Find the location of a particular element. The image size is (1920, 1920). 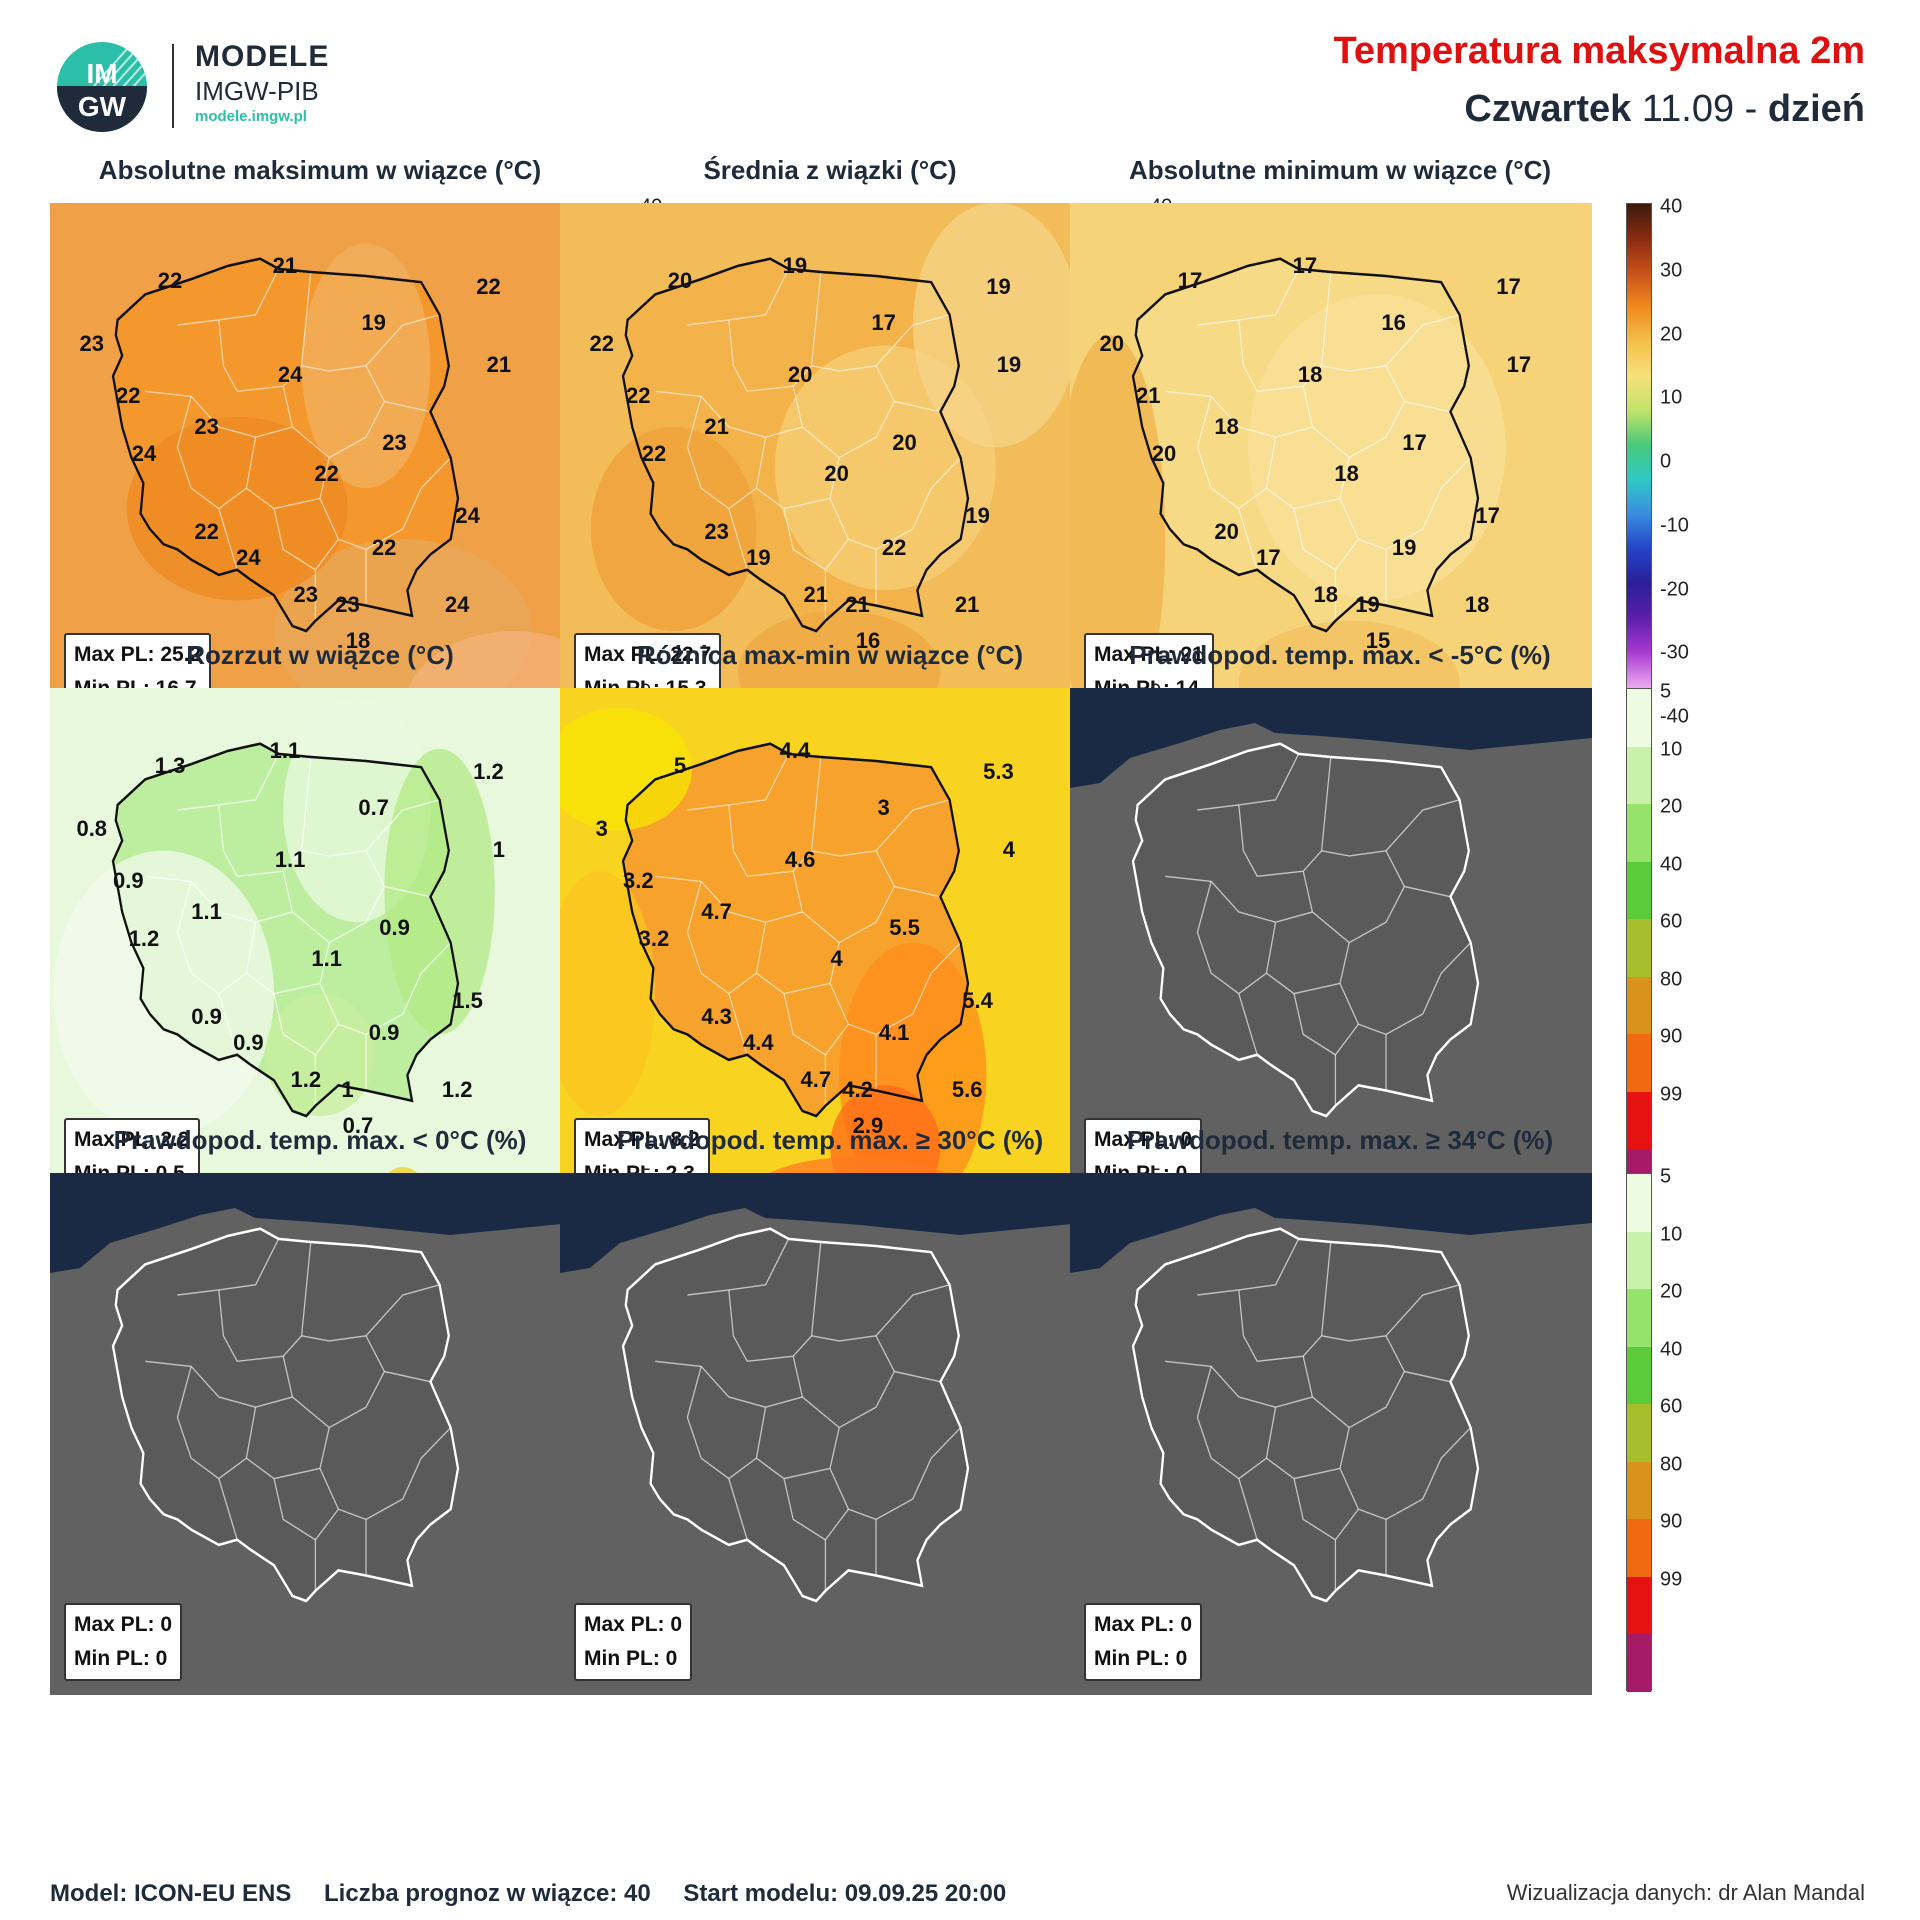

poland-land is located at coordinates (1305, 1414).